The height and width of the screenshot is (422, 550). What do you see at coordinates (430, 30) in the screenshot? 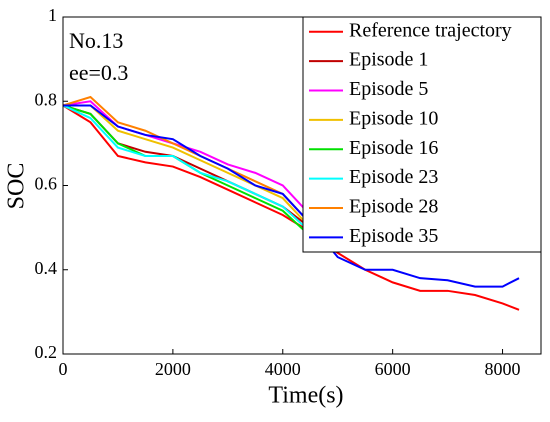
I see `legend-label: Reference trajectory` at bounding box center [430, 30].